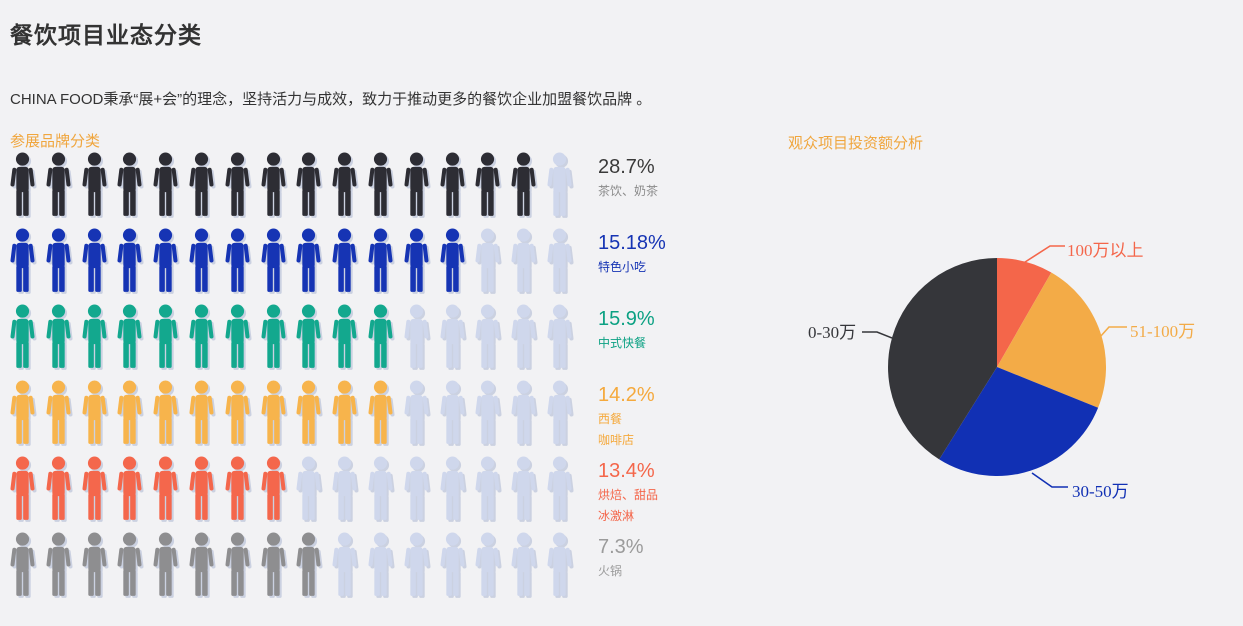 This screenshot has width=1243, height=626. Describe the element at coordinates (610, 571) in the screenshot. I see `row-category: 火锅` at that location.